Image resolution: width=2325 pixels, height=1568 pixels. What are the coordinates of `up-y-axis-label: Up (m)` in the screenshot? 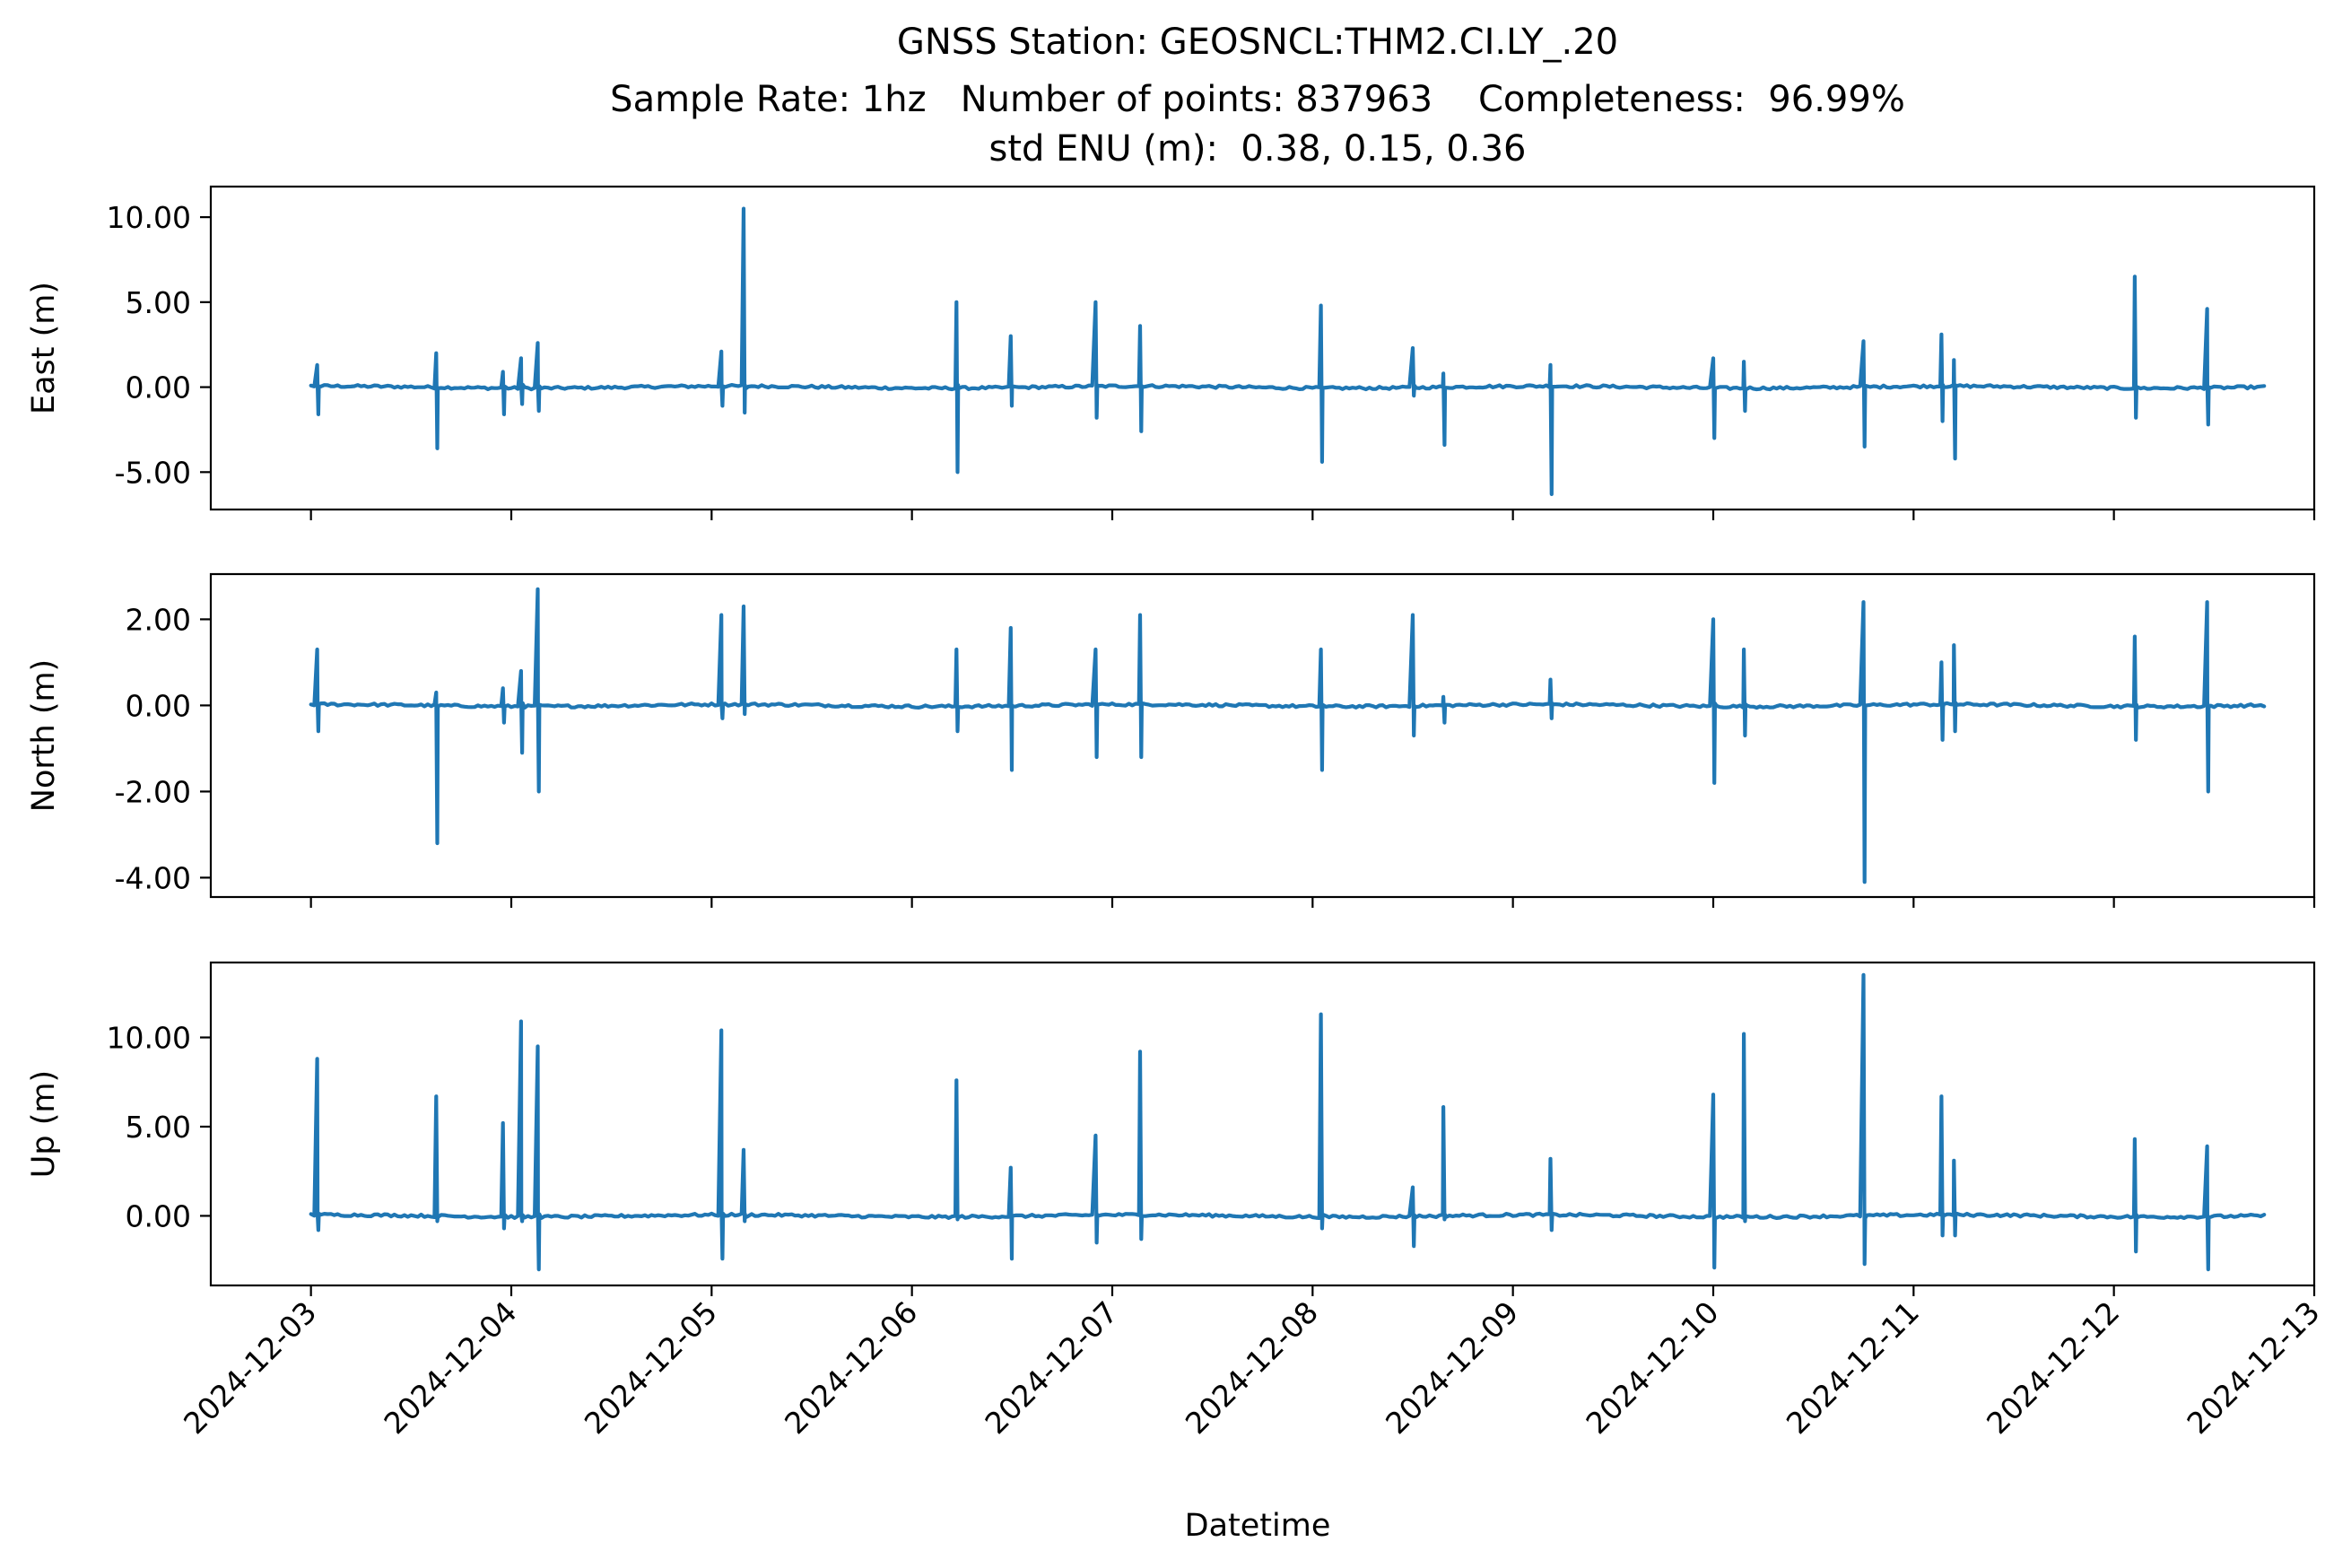 It's located at (44, 1124).